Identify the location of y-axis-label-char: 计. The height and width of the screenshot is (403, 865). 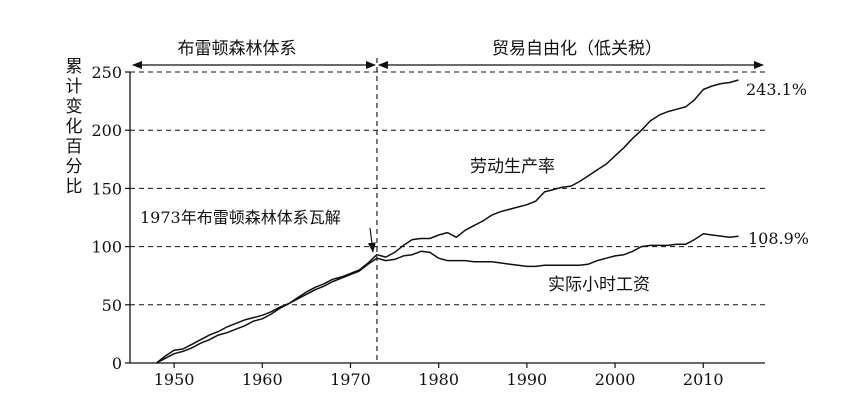
(74, 87).